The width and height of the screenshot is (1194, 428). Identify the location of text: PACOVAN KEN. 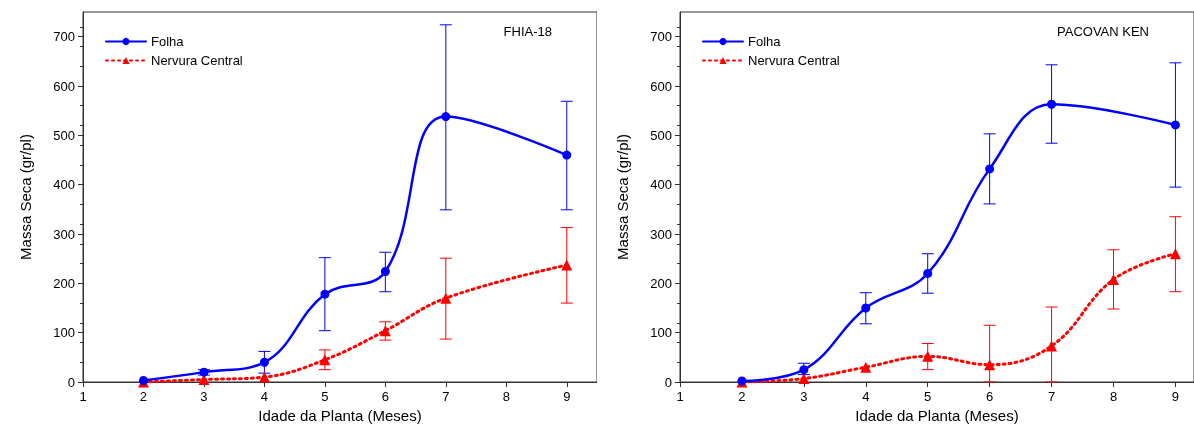
(1103, 31).